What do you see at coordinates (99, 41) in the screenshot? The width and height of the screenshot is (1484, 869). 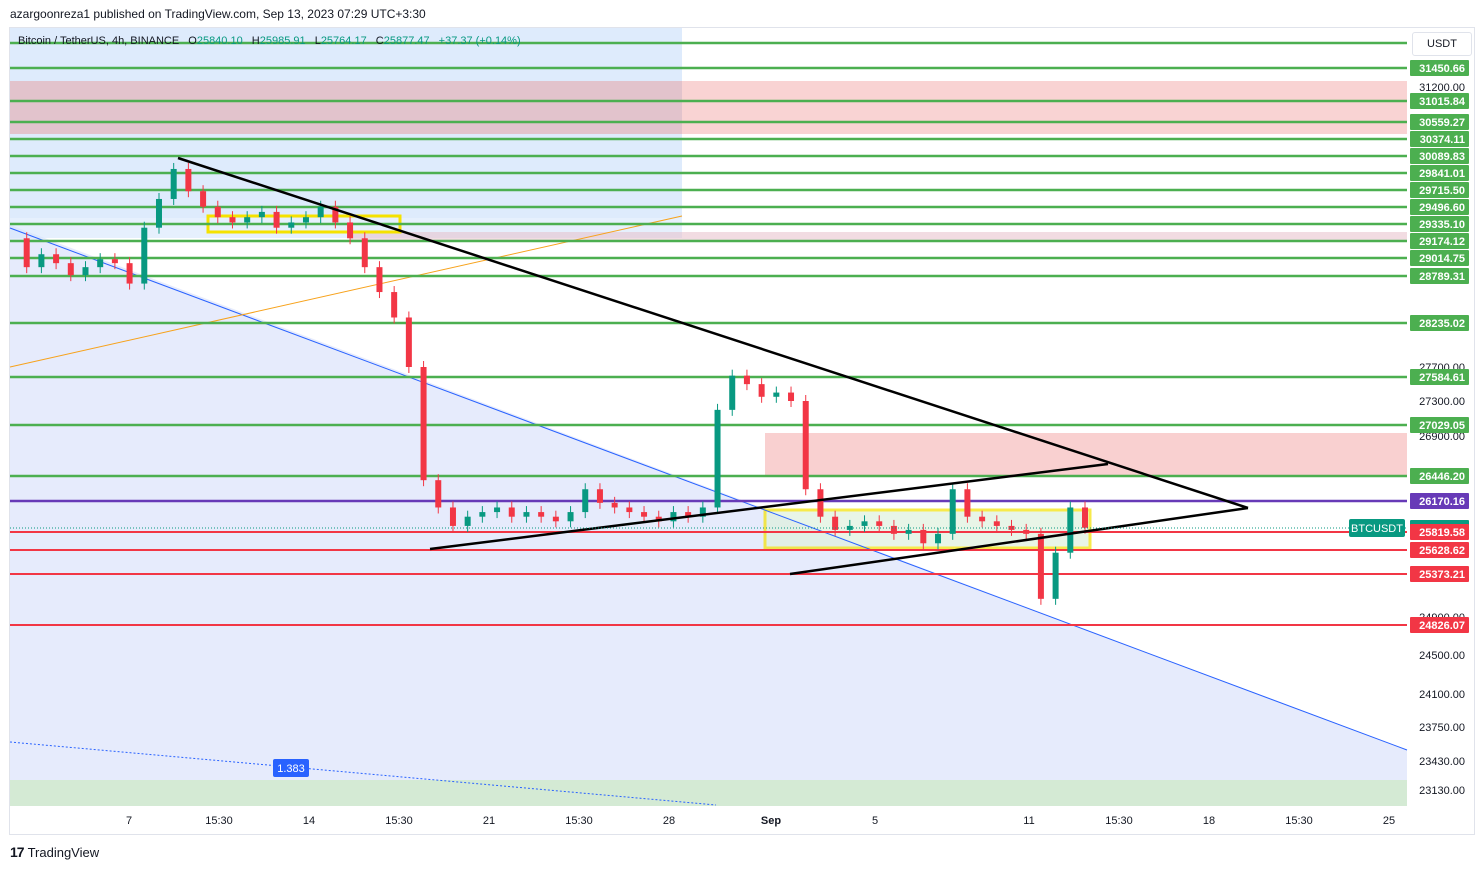 I see `symbol-name: Bitcoin / TetherUS, 4h, BINANCE` at bounding box center [99, 41].